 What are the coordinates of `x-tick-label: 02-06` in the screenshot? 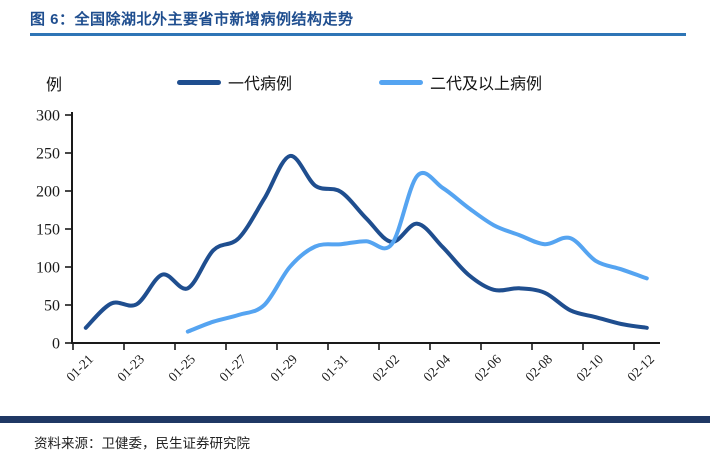 It's located at (487, 367).